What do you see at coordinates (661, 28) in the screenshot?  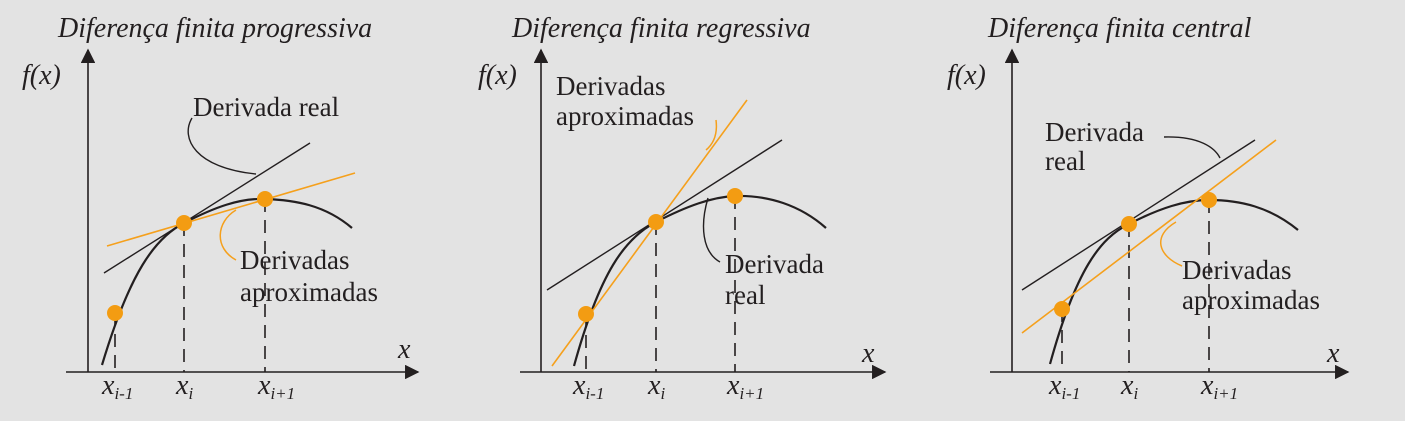 I see `panel-title: Diferença finita regressiva` at bounding box center [661, 28].